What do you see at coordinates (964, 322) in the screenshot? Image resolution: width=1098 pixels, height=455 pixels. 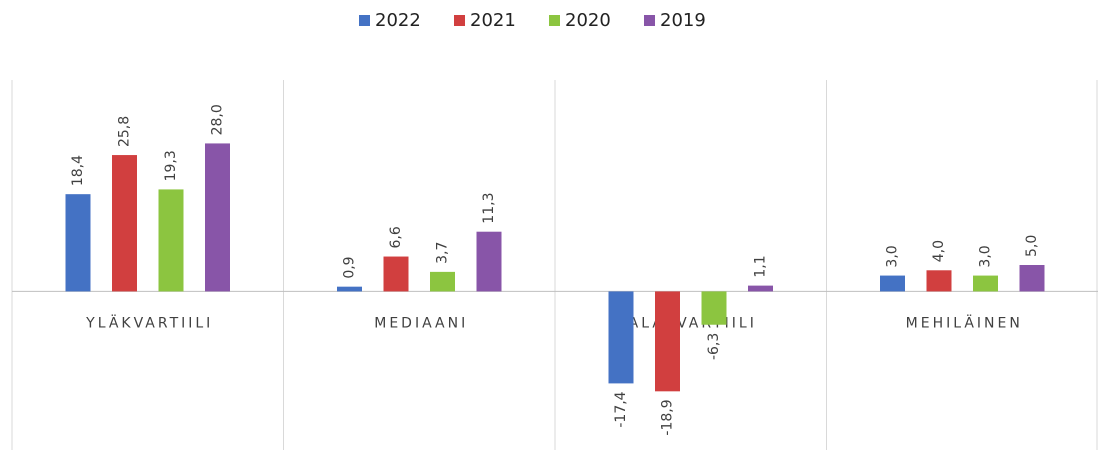 I see `x-tick-label: MEHILÄINEN` at bounding box center [964, 322].